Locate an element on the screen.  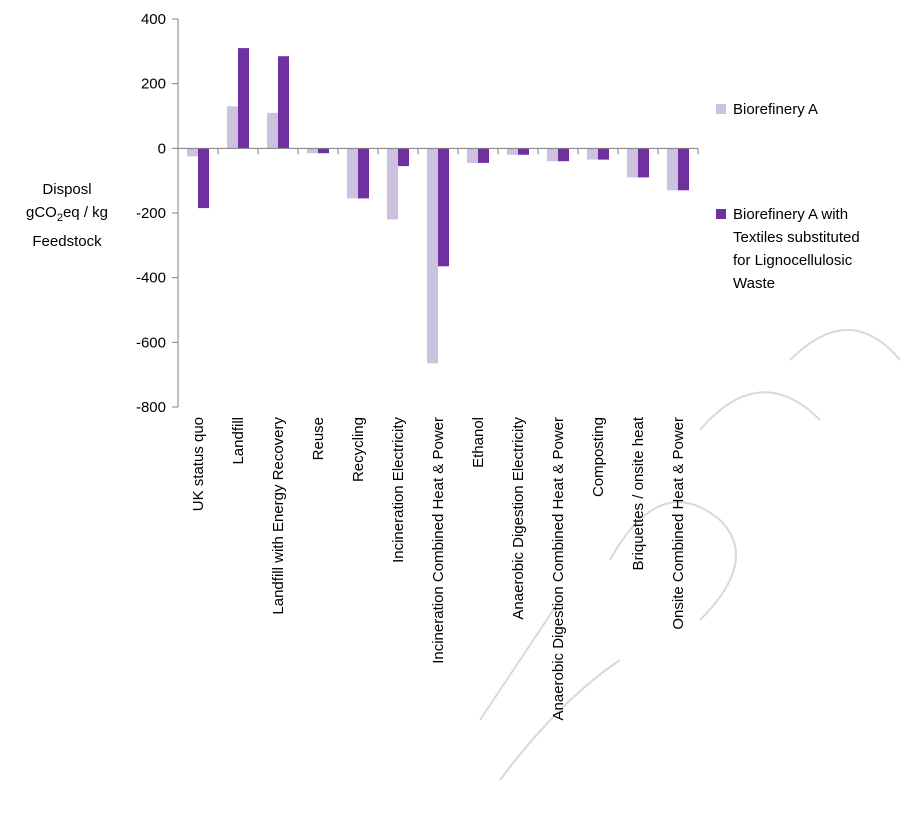
y-axis-title-line2: gCO2eq / kg is located at coordinates (67, 215).